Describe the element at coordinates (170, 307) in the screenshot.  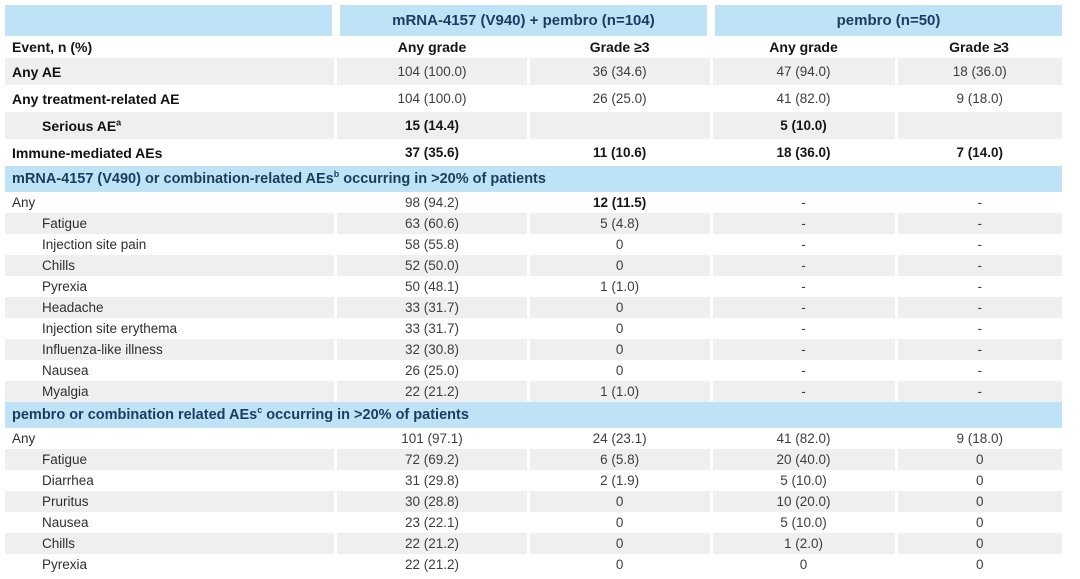
I see `event-label-cell: Headache` at that location.